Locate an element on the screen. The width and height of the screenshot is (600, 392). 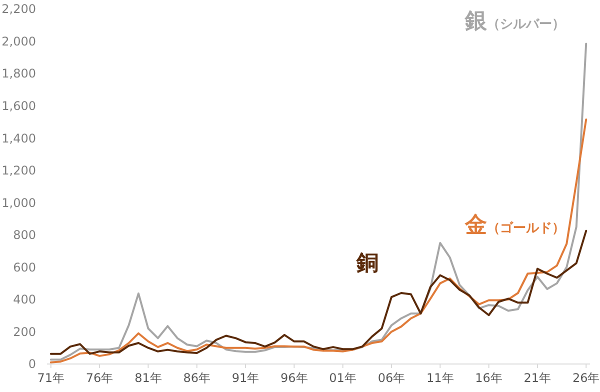
y-tick-label: 1,200 is located at coordinates (19, 171).